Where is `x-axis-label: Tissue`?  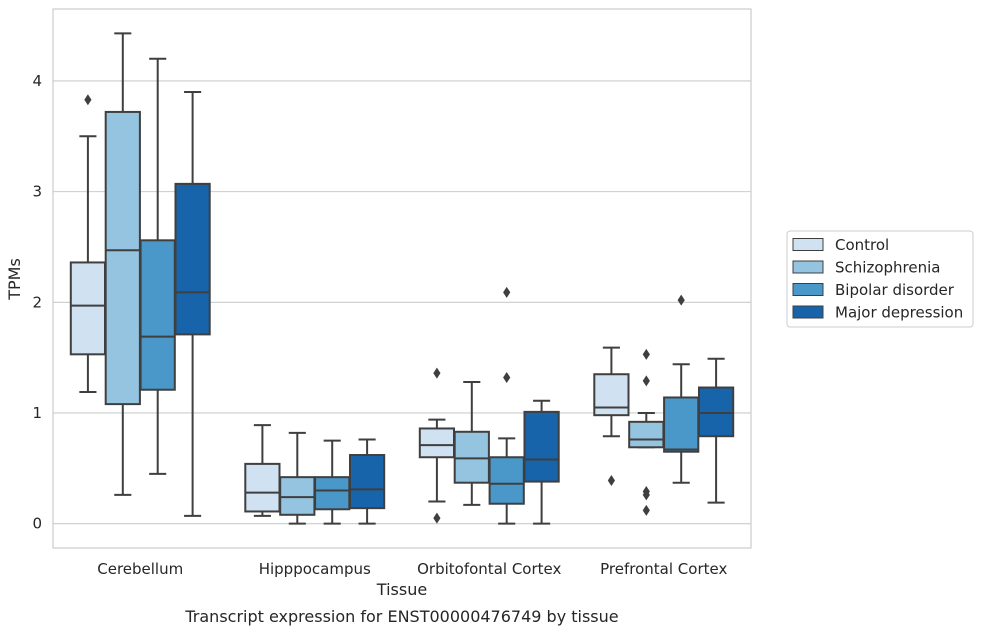
x-axis-label: Tissue is located at coordinates (401, 589).